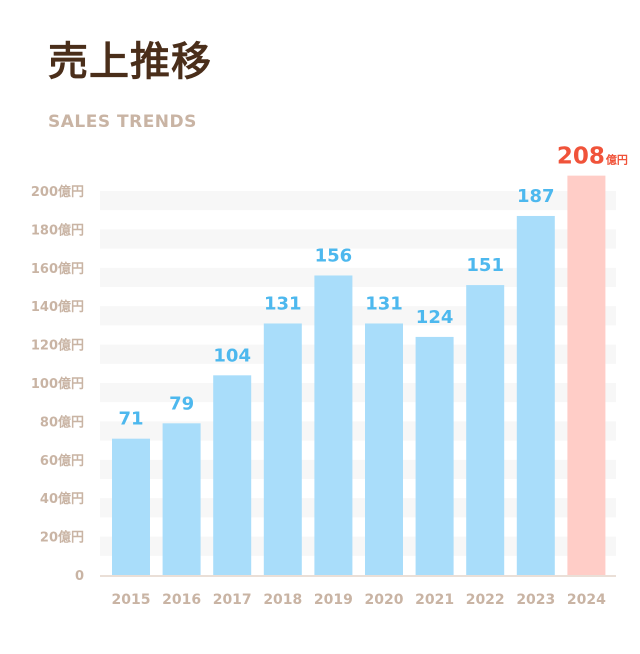 The height and width of the screenshot is (654, 640). I want to click on value-label-2022: 151, so click(485, 265).